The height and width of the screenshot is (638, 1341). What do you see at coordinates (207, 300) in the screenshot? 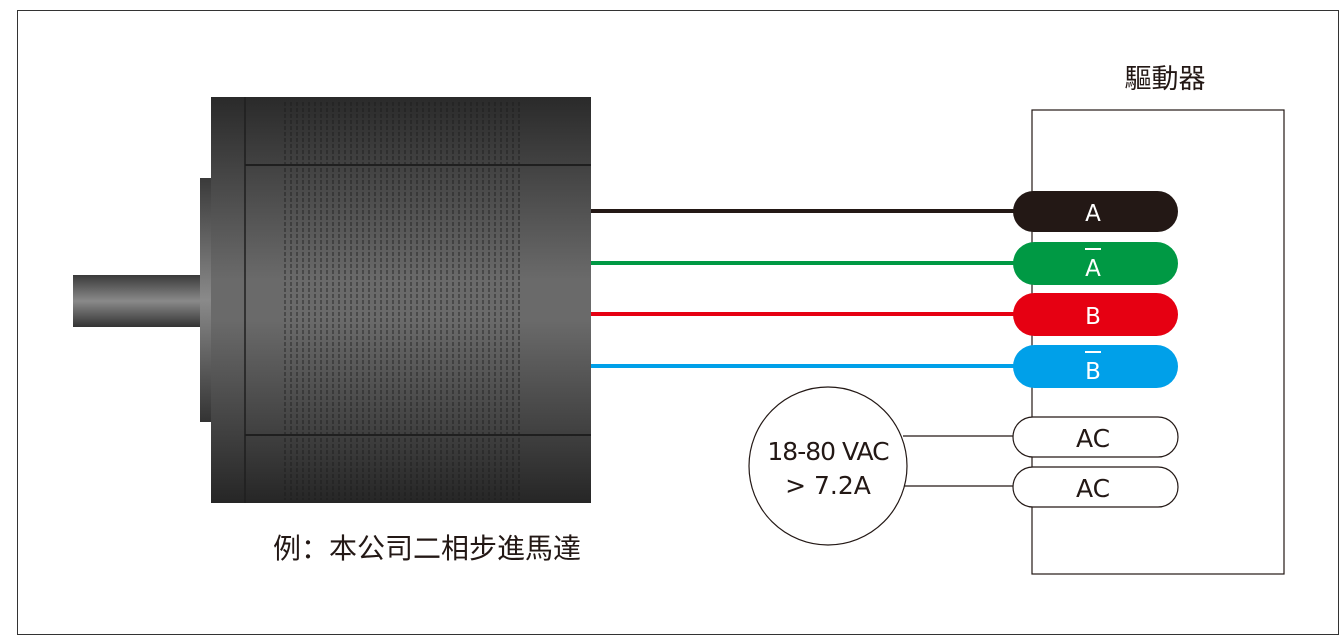
I see `motor-flange-step` at bounding box center [207, 300].